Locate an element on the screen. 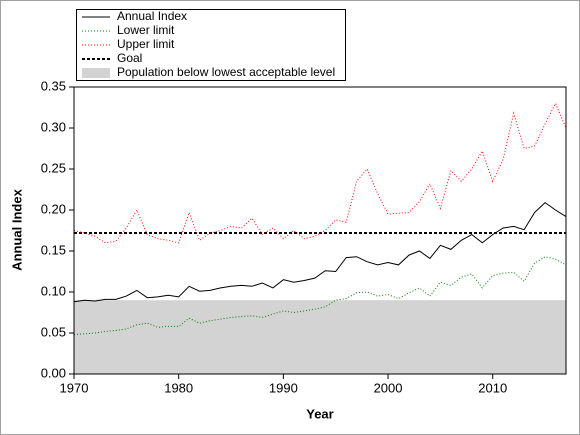 The height and width of the screenshot is (435, 580). legend-label: Lower limit is located at coordinates (146, 30).